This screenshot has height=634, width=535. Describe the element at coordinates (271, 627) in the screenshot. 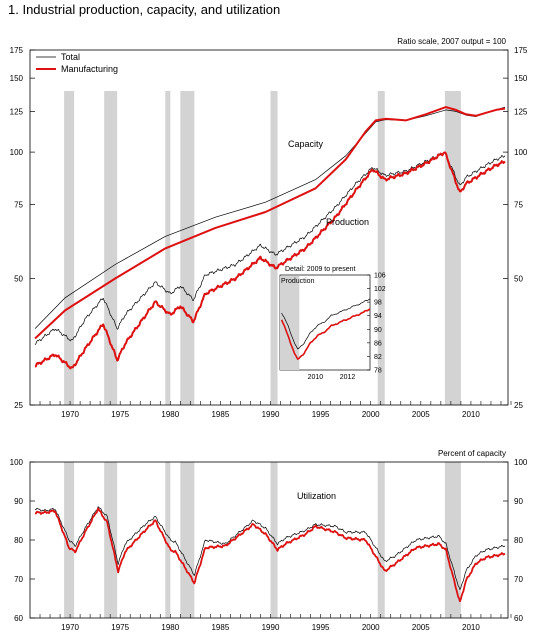

I see `bottom-xtick-label-1990: 1990` at that location.